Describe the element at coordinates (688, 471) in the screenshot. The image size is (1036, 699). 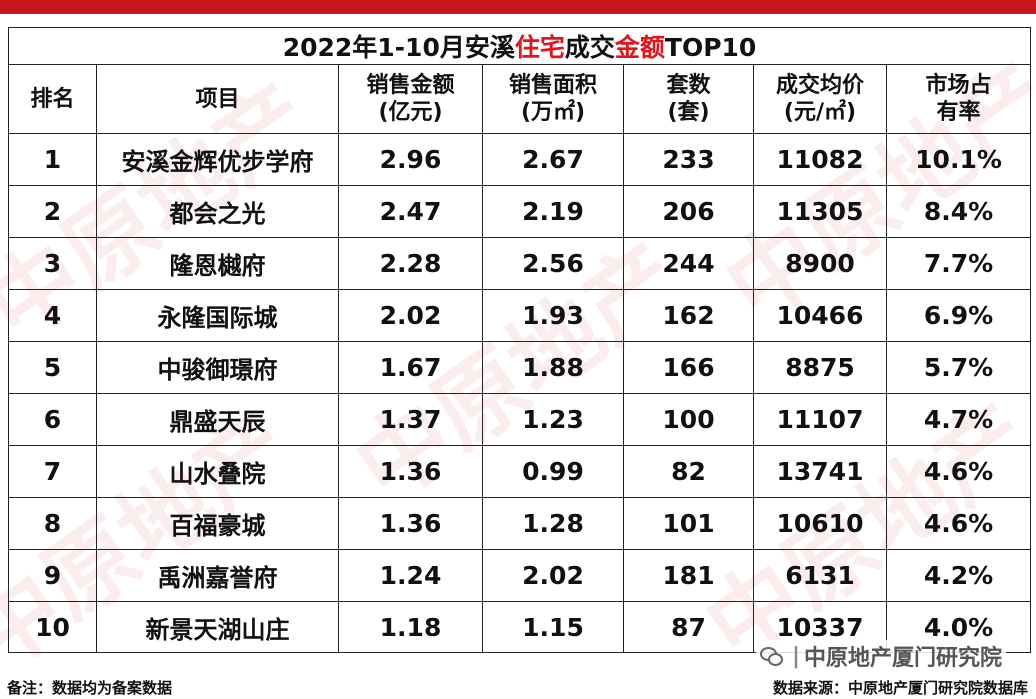
I see `units-cell: 82` at that location.